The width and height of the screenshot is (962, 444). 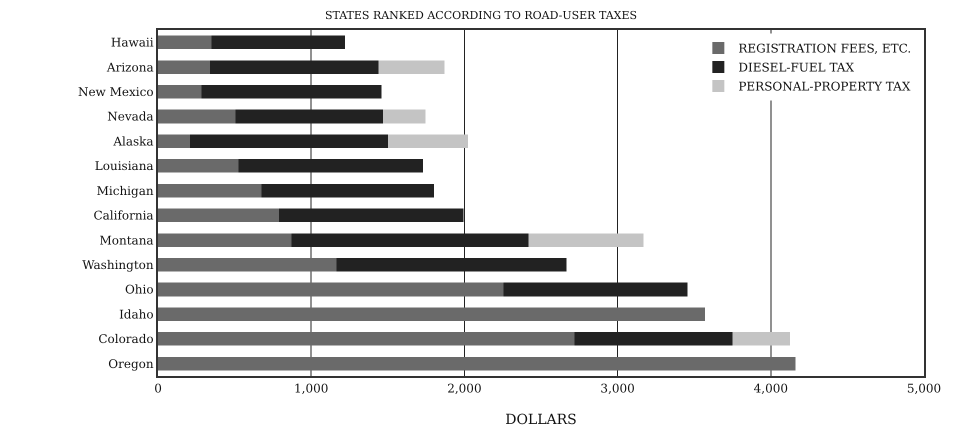 I want to click on y-tick-label: California, so click(x=123, y=215).